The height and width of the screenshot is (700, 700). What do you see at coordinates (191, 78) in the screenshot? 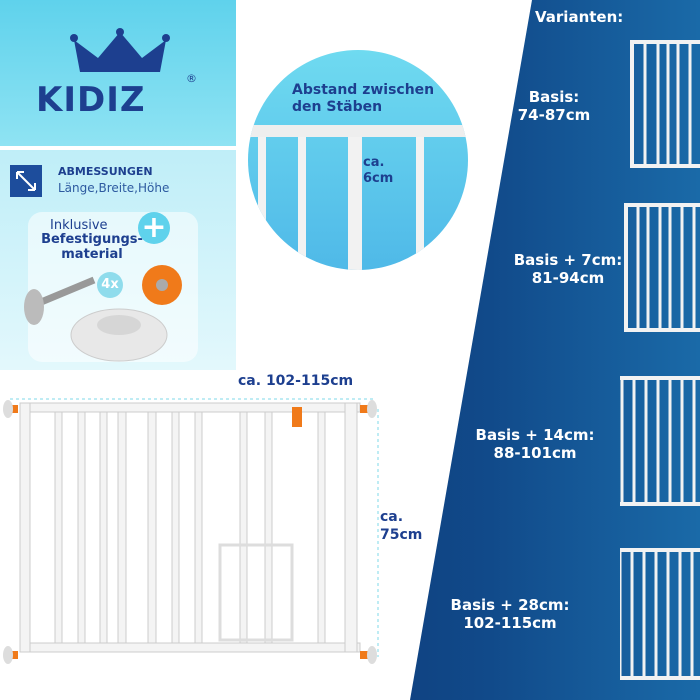
I see `registered-mark: ®` at bounding box center [191, 78].